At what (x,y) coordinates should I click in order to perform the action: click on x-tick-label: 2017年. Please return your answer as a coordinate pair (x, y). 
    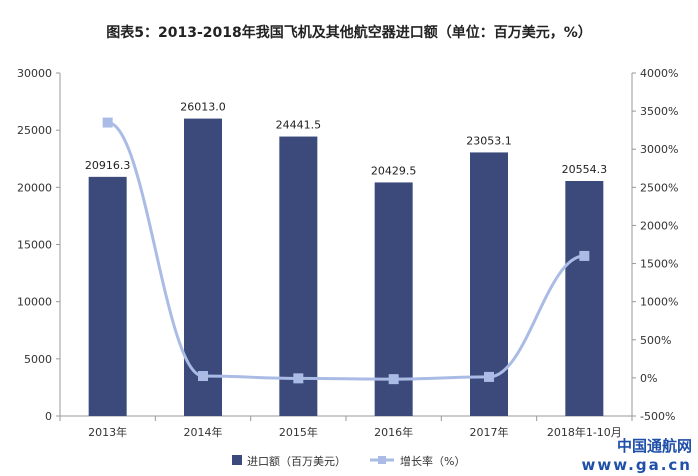
    Looking at the image, I should click on (489, 432).